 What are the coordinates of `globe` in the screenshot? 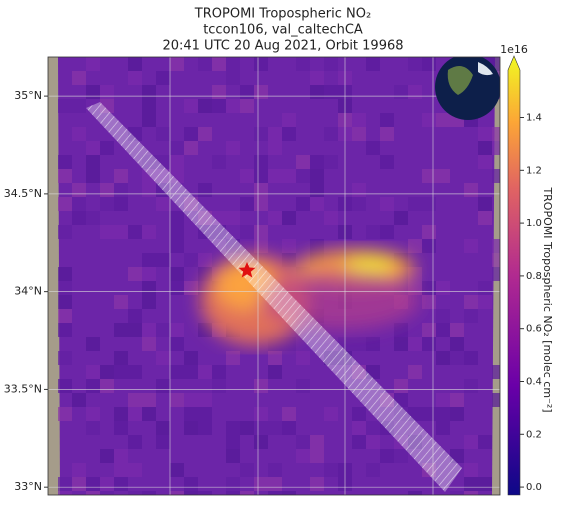 It's located at (467, 88).